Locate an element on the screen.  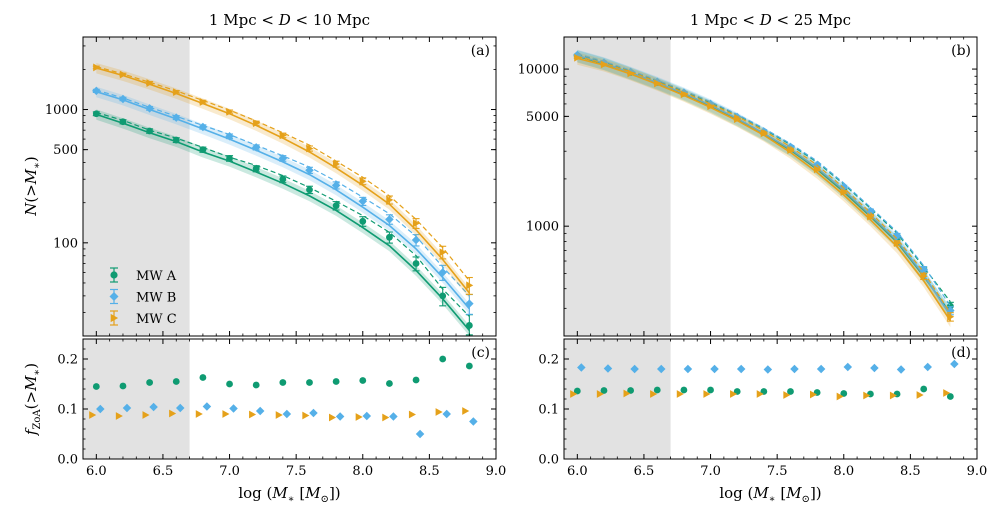
x-tick-label-c-2: 7.0 is located at coordinates (229, 471).